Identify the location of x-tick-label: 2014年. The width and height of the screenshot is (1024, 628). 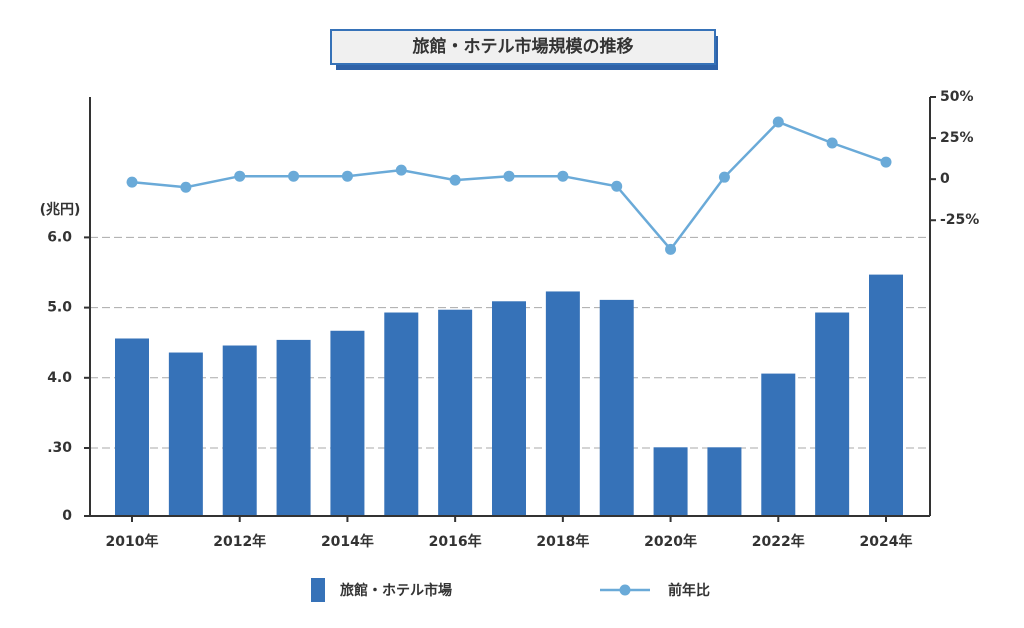
(347, 541).